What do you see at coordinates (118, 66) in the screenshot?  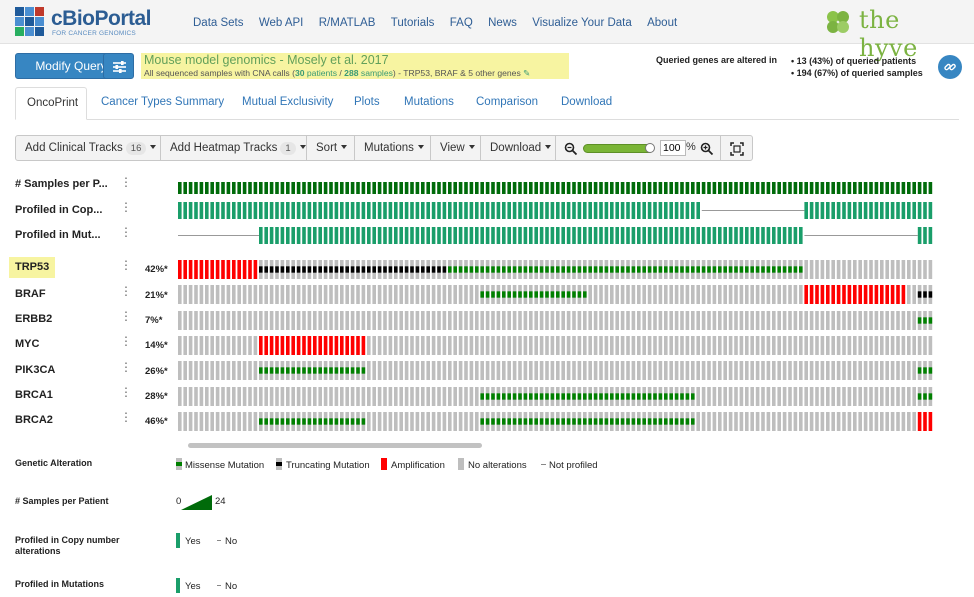 I see `settings-button` at bounding box center [118, 66].